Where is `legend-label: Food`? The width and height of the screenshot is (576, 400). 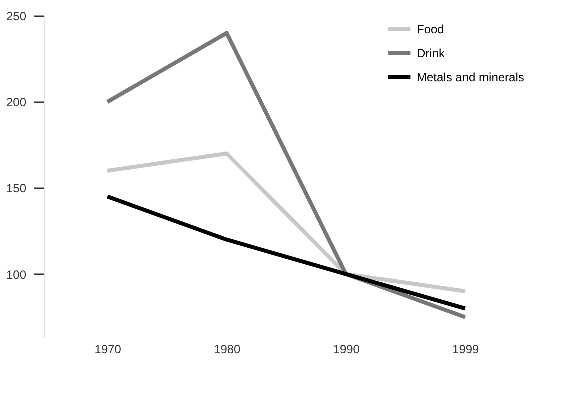
legend-label: Food is located at coordinates (430, 29).